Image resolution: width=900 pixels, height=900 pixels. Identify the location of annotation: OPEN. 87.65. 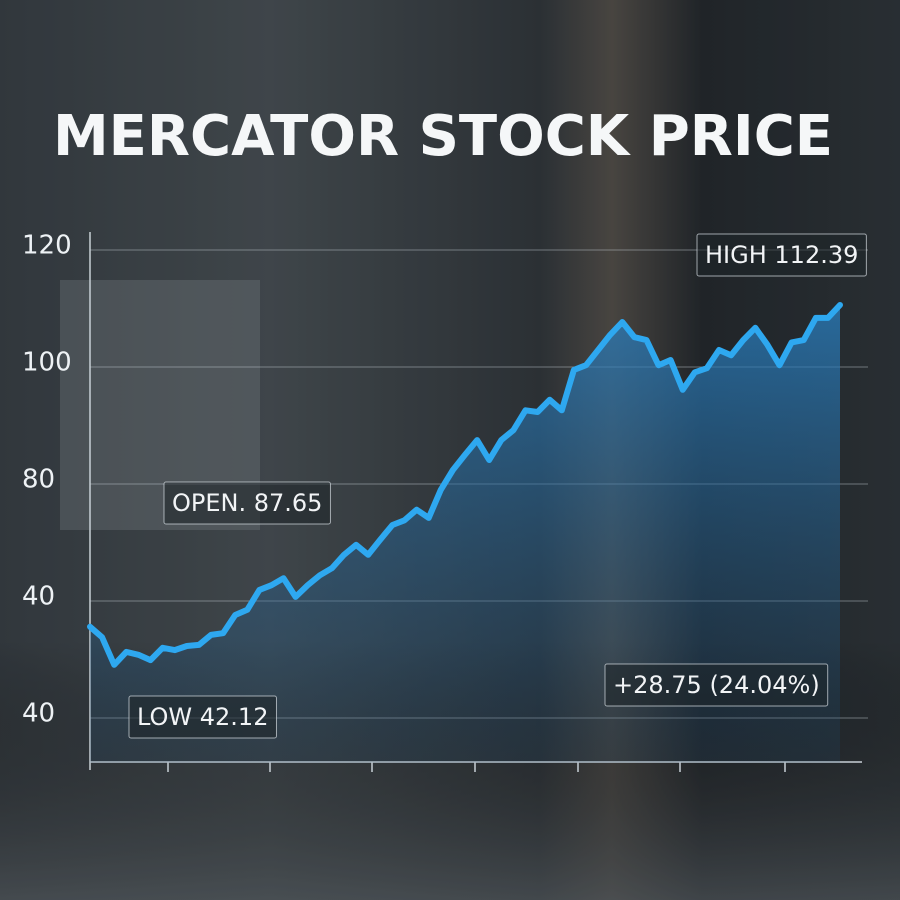
(247, 503).